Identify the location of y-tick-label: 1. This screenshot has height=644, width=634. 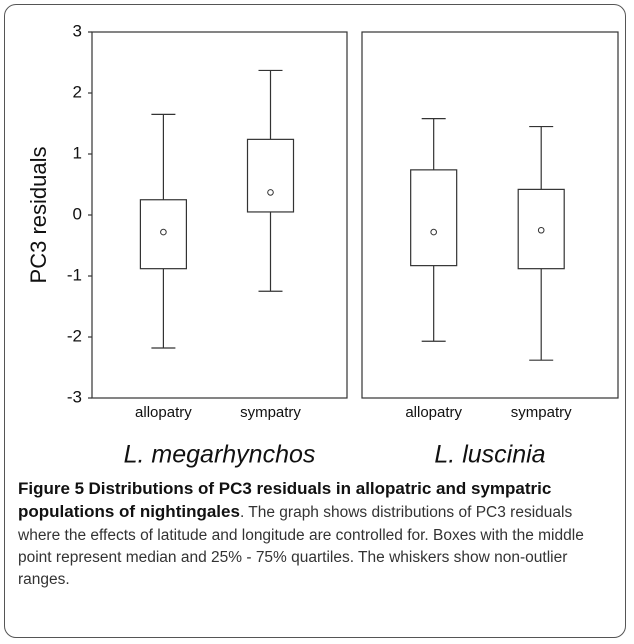
(77, 152).